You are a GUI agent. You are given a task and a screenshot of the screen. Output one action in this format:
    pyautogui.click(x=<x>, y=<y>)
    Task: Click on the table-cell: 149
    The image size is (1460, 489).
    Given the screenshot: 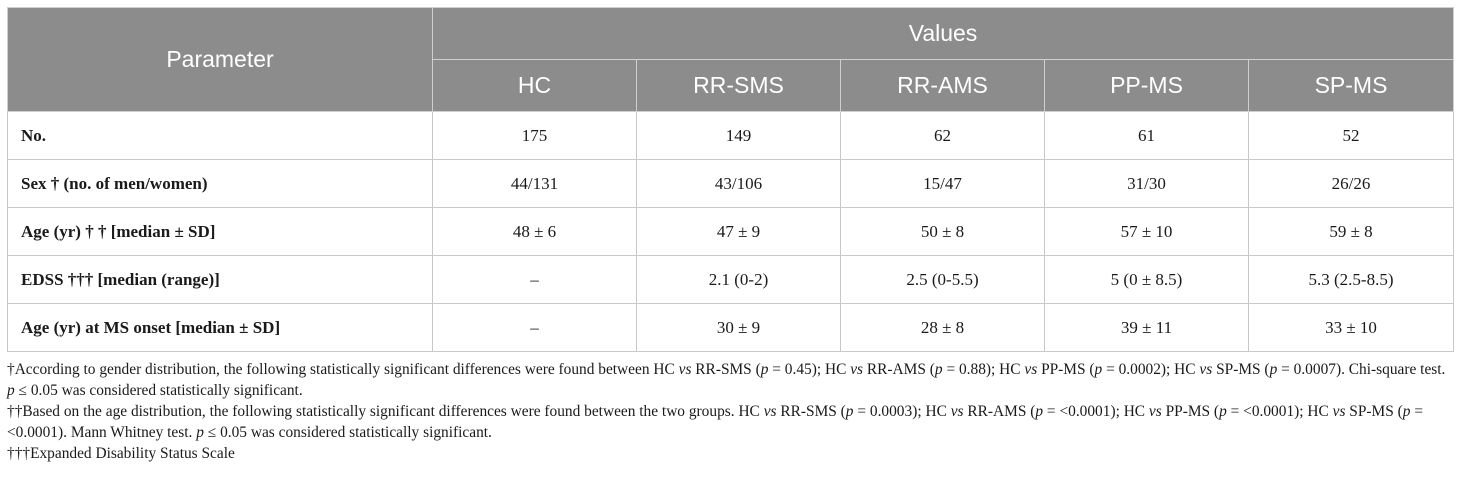 What is the action you would take?
    pyautogui.click(x=738, y=135)
    